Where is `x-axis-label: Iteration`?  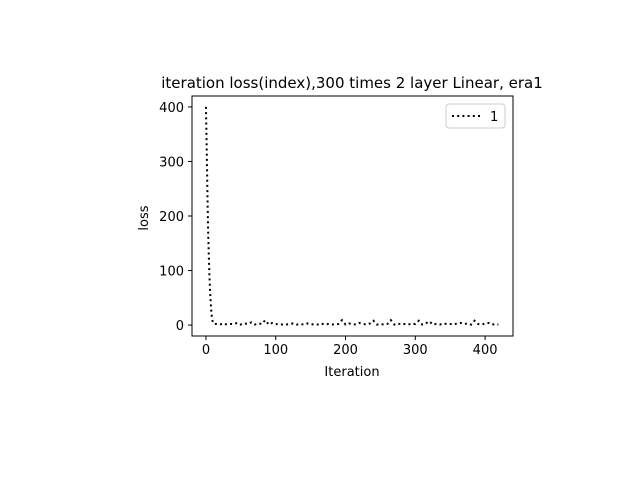 x-axis-label: Iteration is located at coordinates (351, 372).